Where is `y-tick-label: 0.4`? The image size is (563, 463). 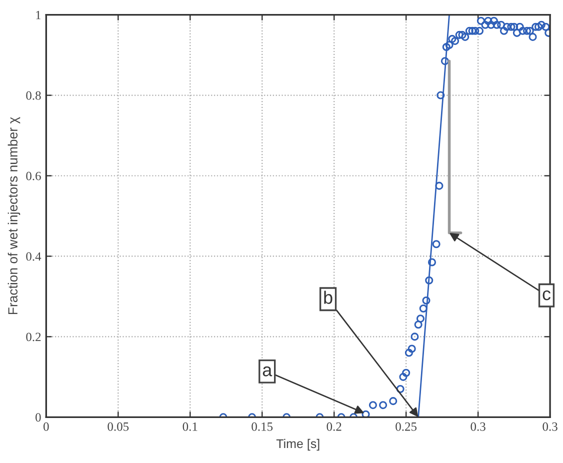
y-tick-label: 0.4 is located at coordinates (34, 256).